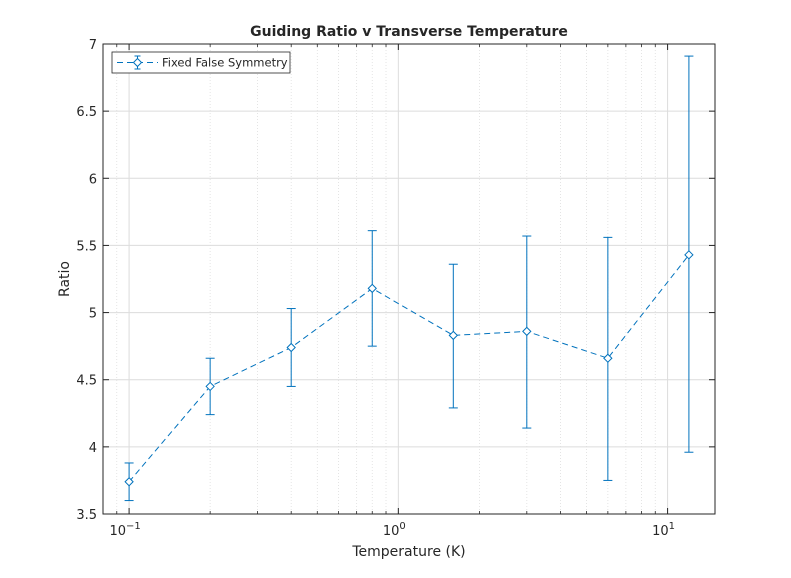 The image size is (791, 578). What do you see at coordinates (86, 381) in the screenshot?
I see `y-tick-label: 4.5` at bounding box center [86, 381].